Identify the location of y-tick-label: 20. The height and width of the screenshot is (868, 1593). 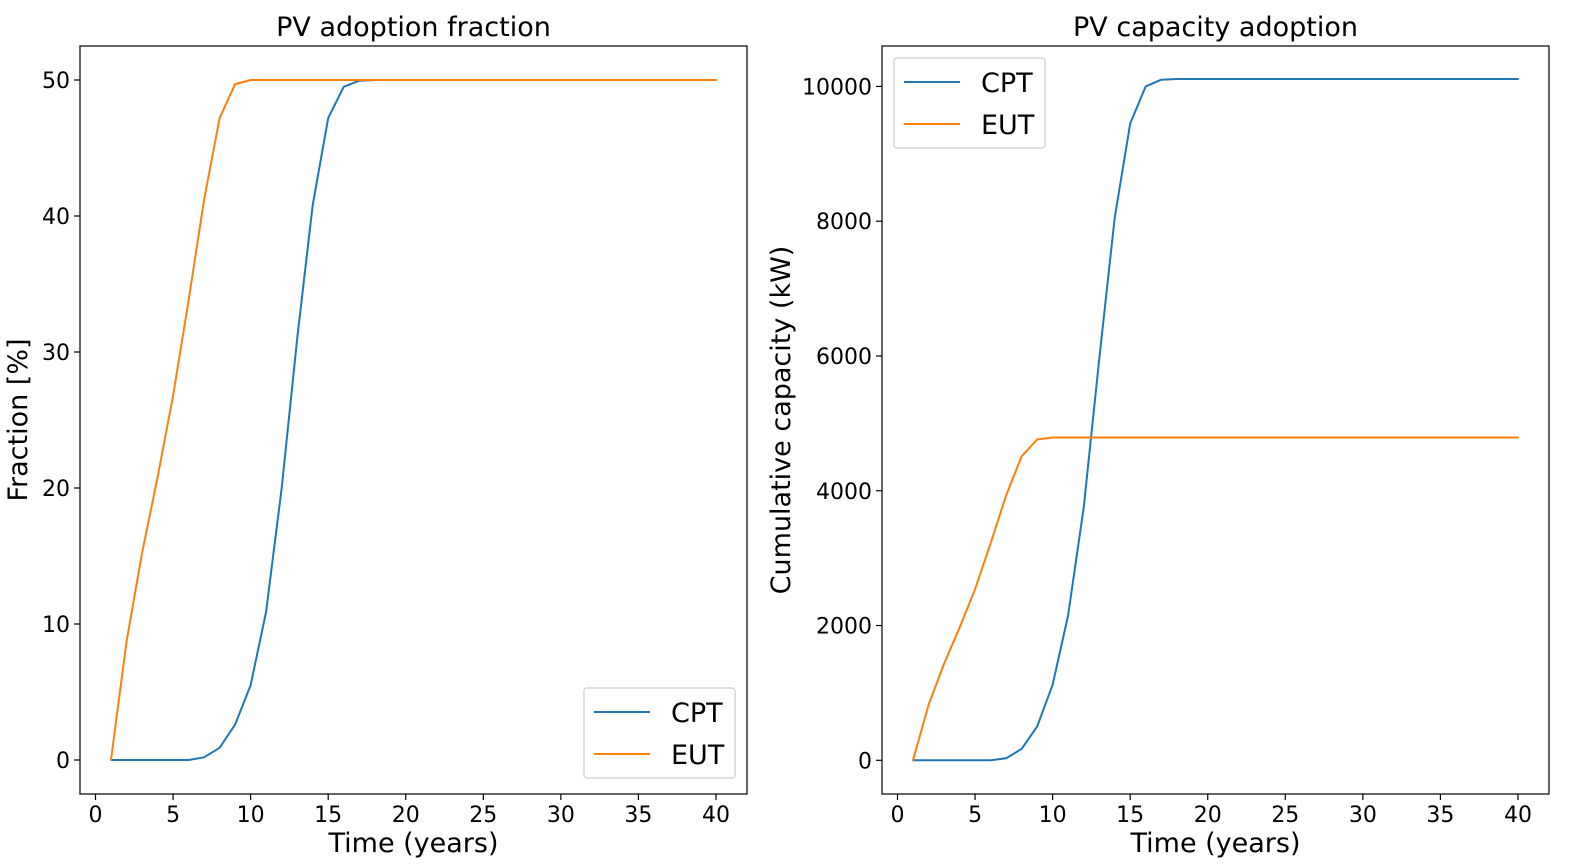
(56, 489).